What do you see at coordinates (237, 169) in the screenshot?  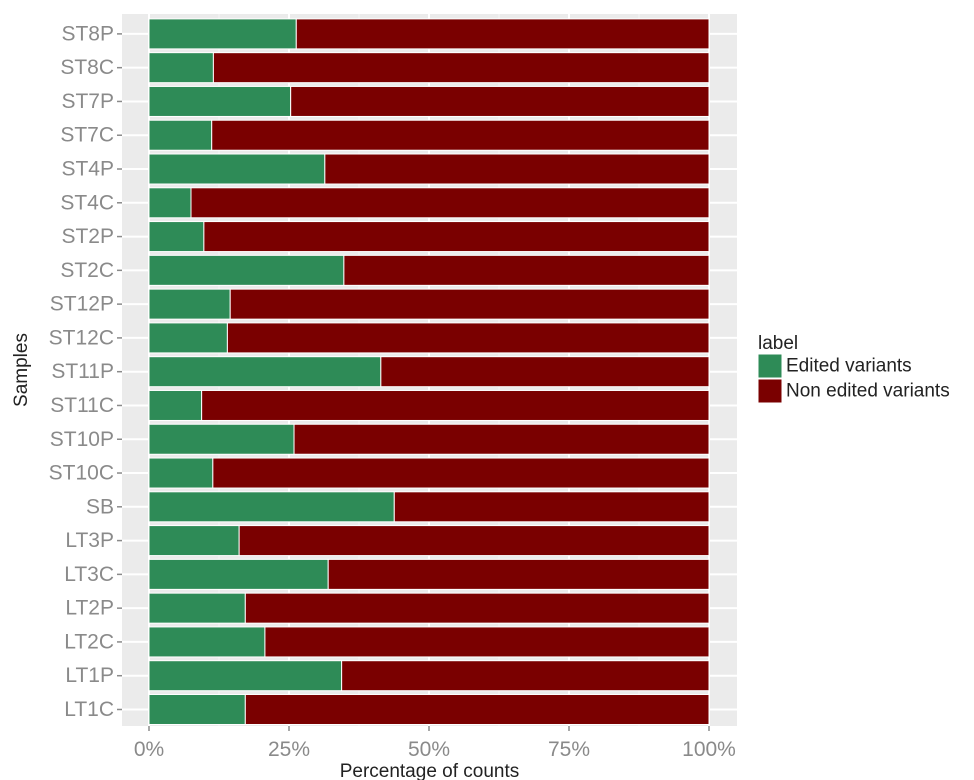 I see `bar-ST4P-edited` at bounding box center [237, 169].